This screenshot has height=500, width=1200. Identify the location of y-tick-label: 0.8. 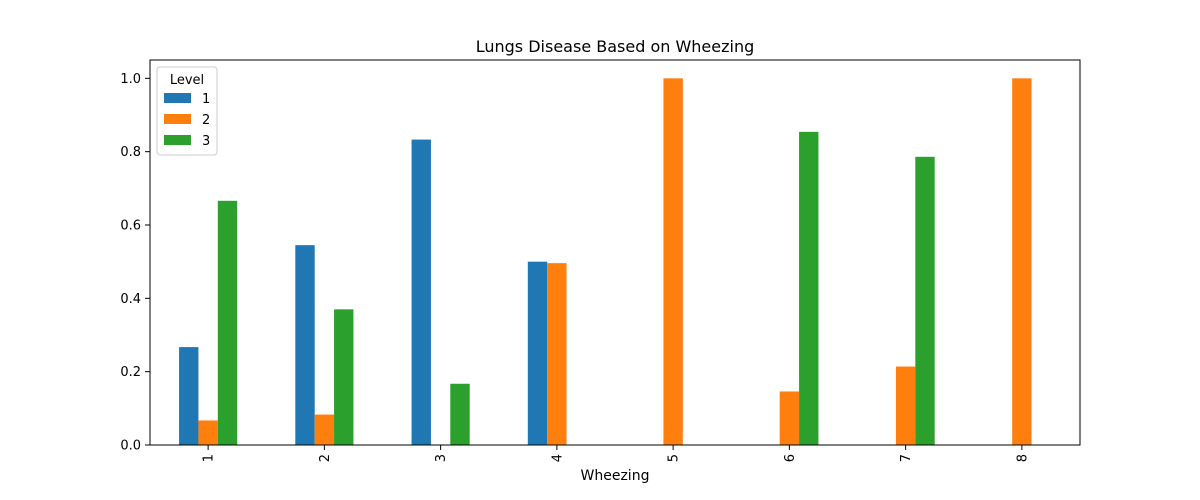
(130, 152).